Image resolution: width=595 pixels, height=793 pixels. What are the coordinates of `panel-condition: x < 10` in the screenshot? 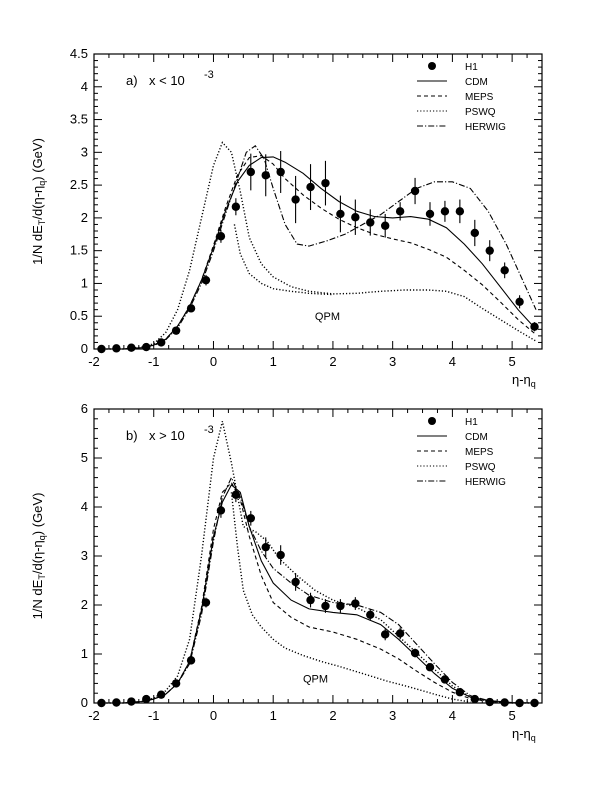 It's located at (167, 80).